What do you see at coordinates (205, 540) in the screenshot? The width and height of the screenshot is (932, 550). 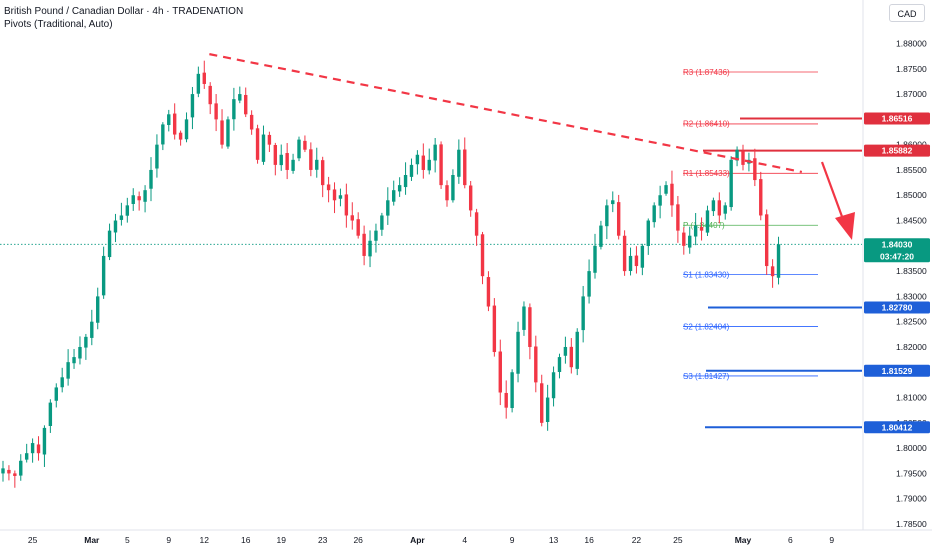 I see `x-tick-label: 12` at bounding box center [205, 540].